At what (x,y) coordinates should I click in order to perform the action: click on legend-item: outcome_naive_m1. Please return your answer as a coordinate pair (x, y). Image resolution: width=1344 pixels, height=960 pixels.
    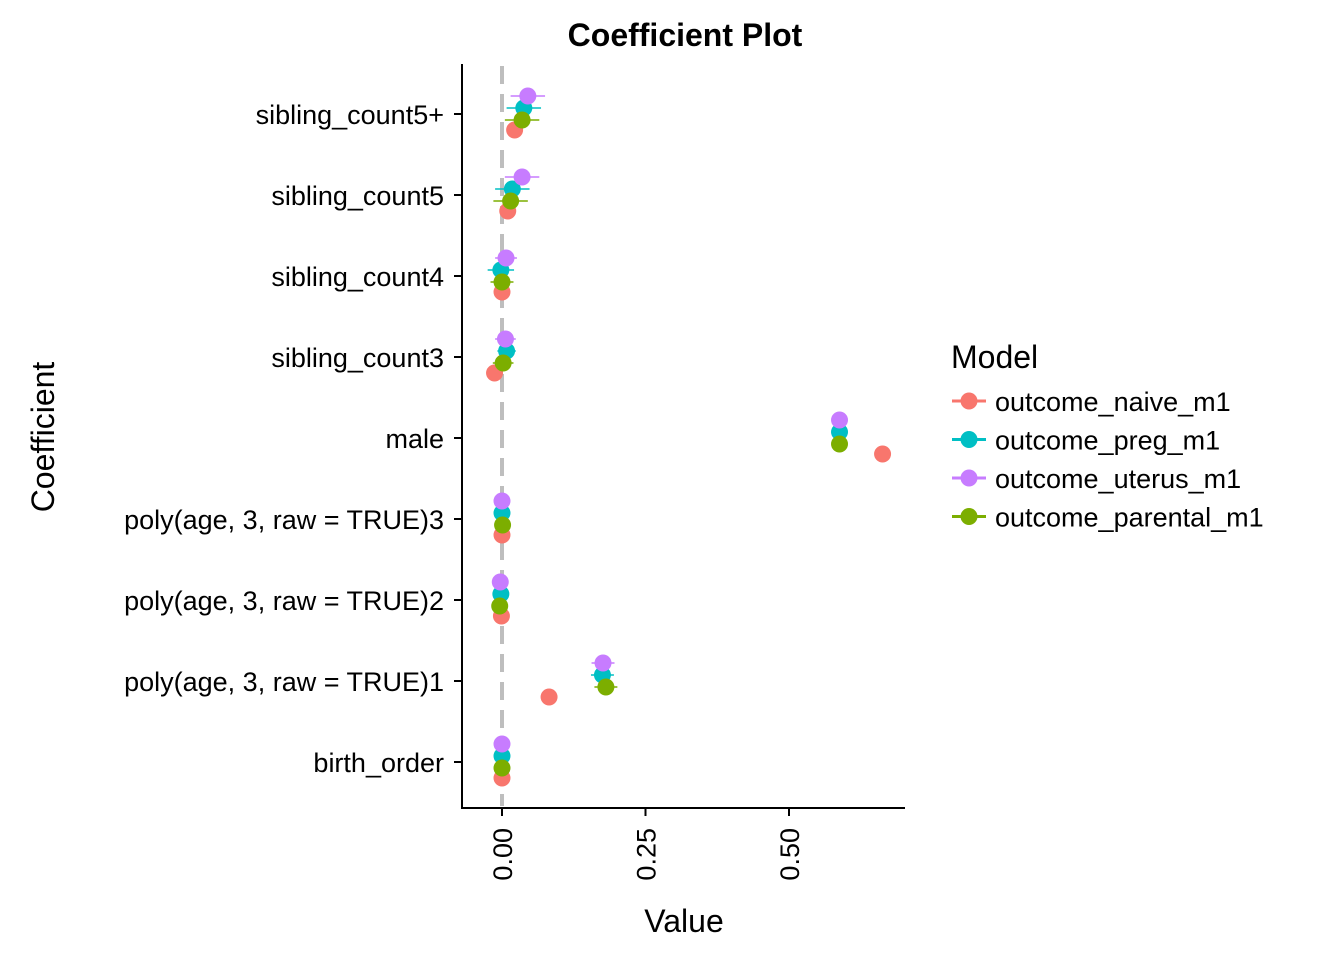
    Looking at the image, I should click on (1091, 402).